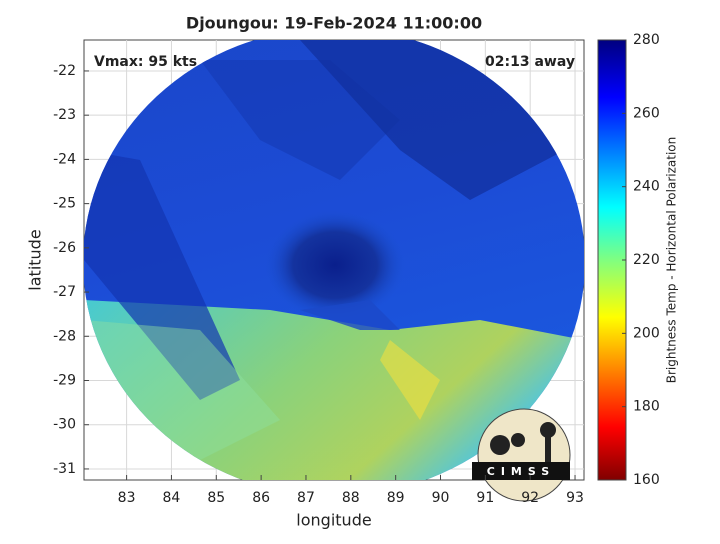 This screenshot has width=720, height=544. I want to click on cimss-logo: CIMSS, so click(521, 455).